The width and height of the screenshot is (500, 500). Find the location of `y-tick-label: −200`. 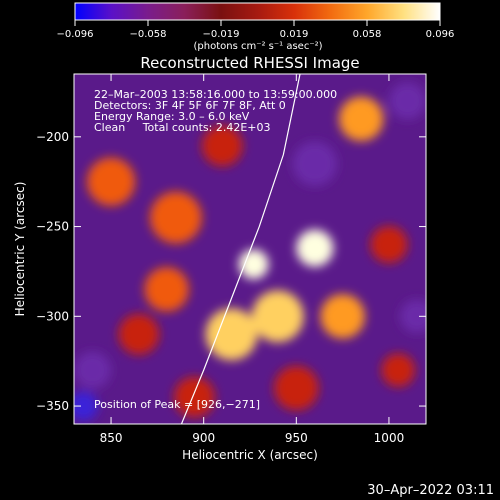

y-tick-label: −200 is located at coordinates (52, 137).